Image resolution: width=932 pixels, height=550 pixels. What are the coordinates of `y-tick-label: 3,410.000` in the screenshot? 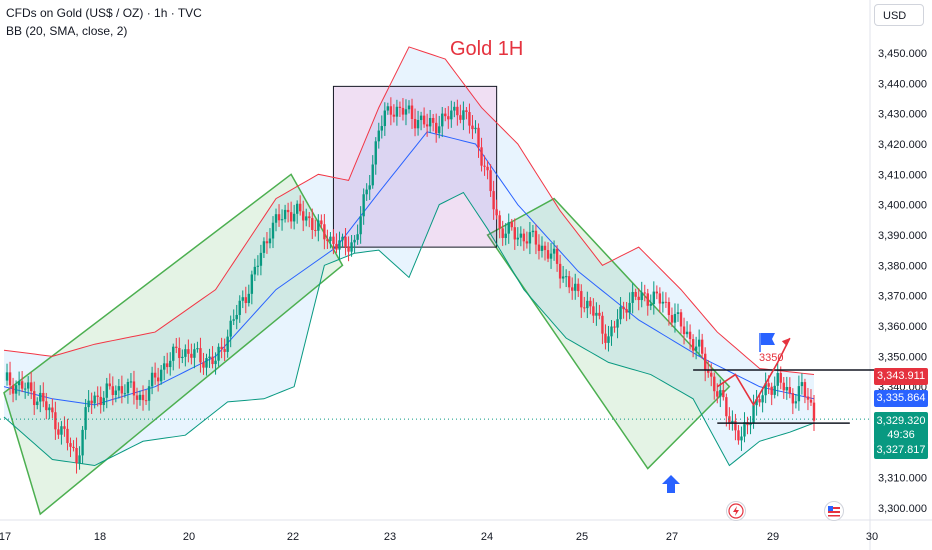 It's located at (902, 175).